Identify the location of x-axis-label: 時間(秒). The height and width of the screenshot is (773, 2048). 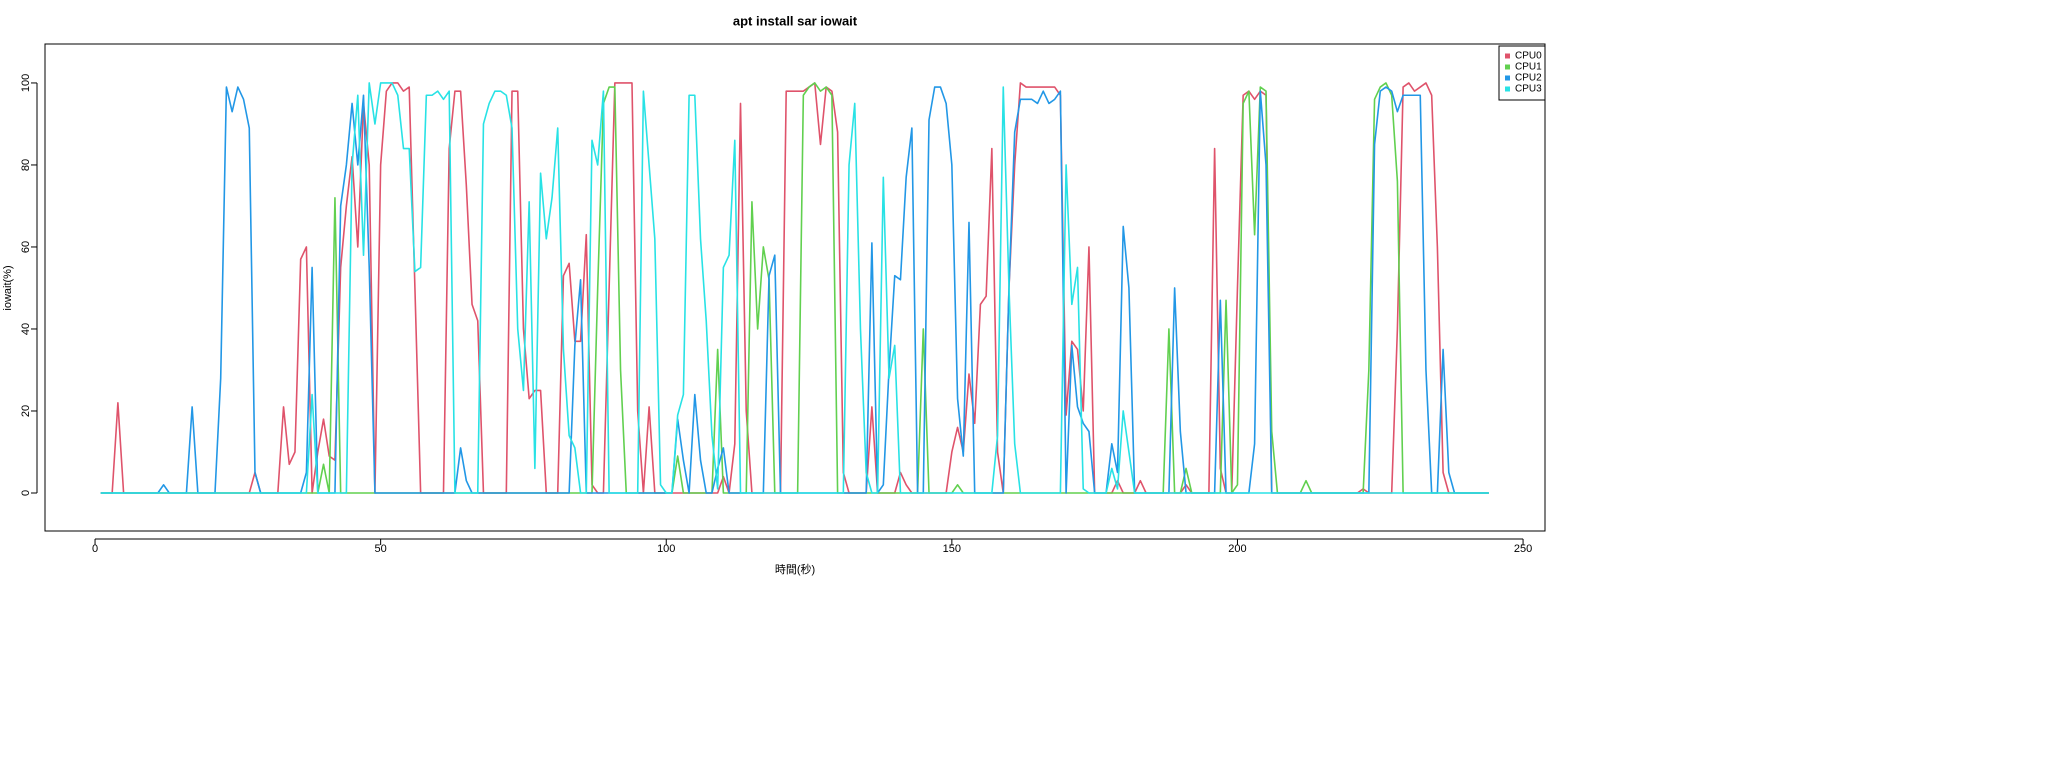
(795, 569).